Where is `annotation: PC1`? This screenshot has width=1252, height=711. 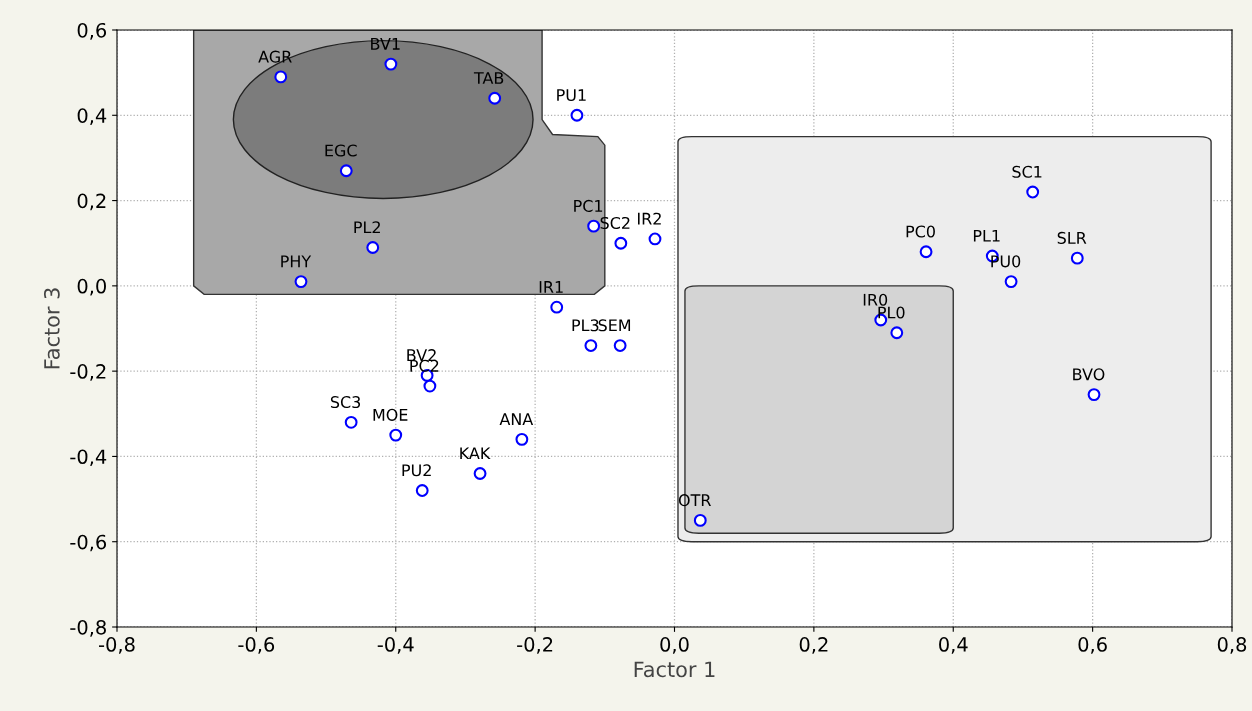 annotation: PC1 is located at coordinates (588, 205).